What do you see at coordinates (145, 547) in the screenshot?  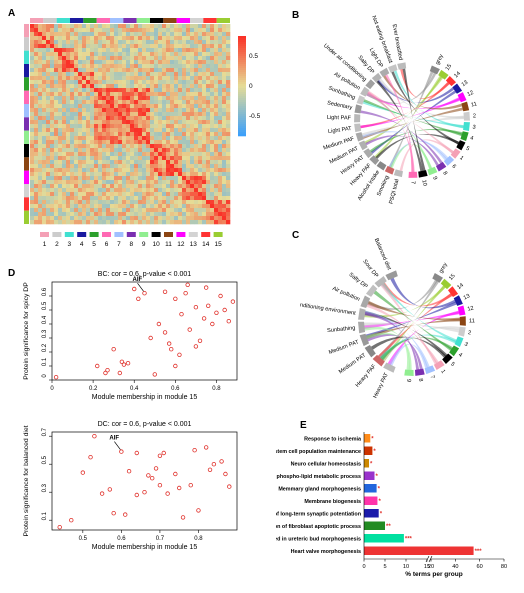 I see `x-axis-label: Module membership in module 15` at bounding box center [145, 547].